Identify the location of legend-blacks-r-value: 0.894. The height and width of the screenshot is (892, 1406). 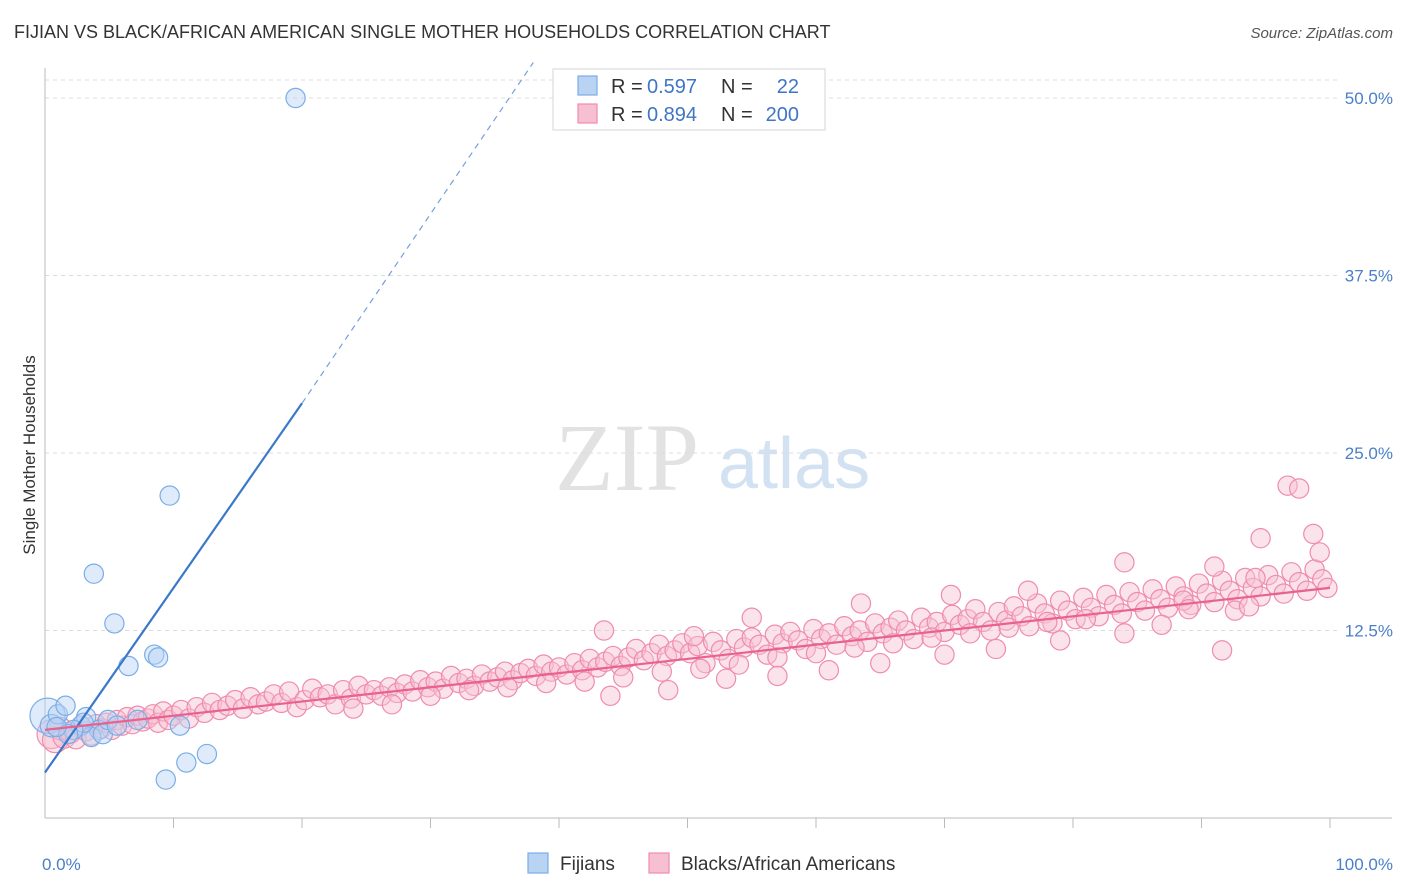
(672, 115).